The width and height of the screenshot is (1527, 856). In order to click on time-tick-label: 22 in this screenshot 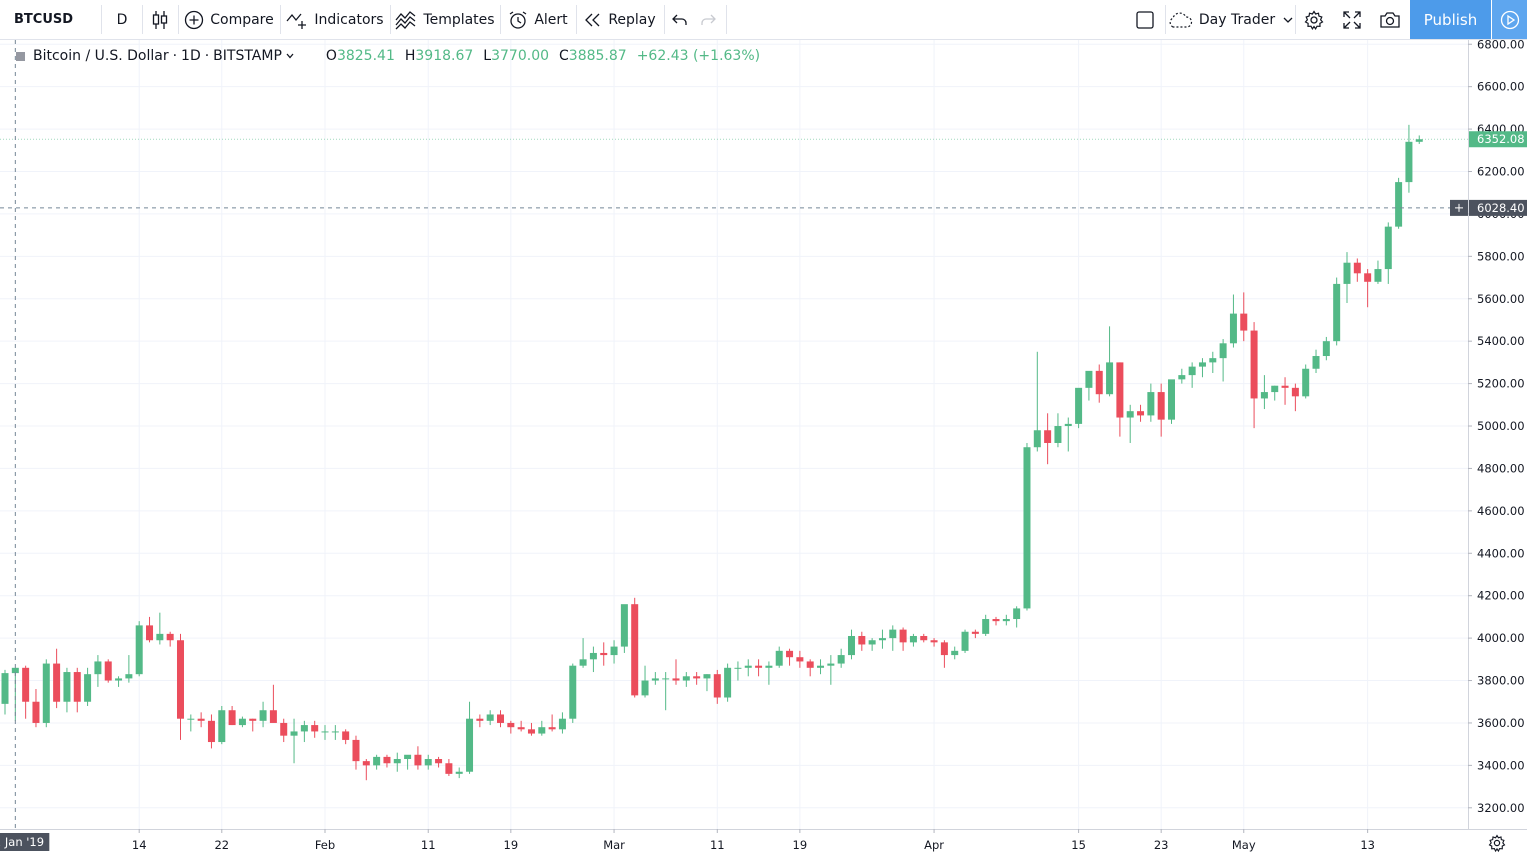, I will do `click(221, 845)`.